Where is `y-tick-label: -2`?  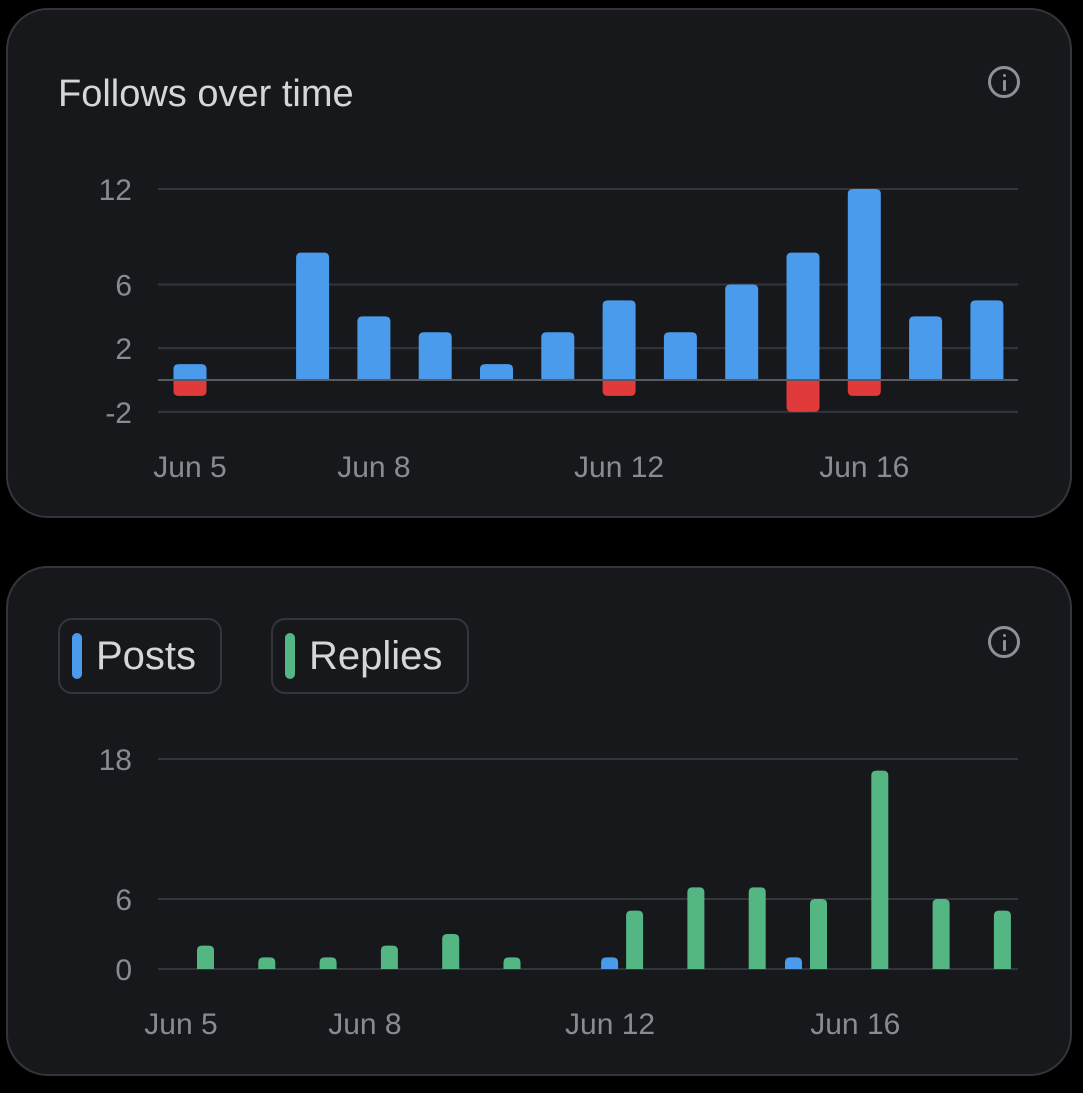
y-tick-label: -2 is located at coordinates (118, 413).